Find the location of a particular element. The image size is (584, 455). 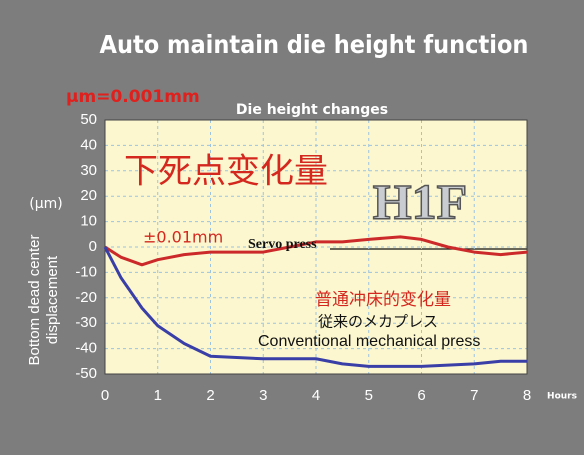

x-tick-label: 5 is located at coordinates (369, 395).